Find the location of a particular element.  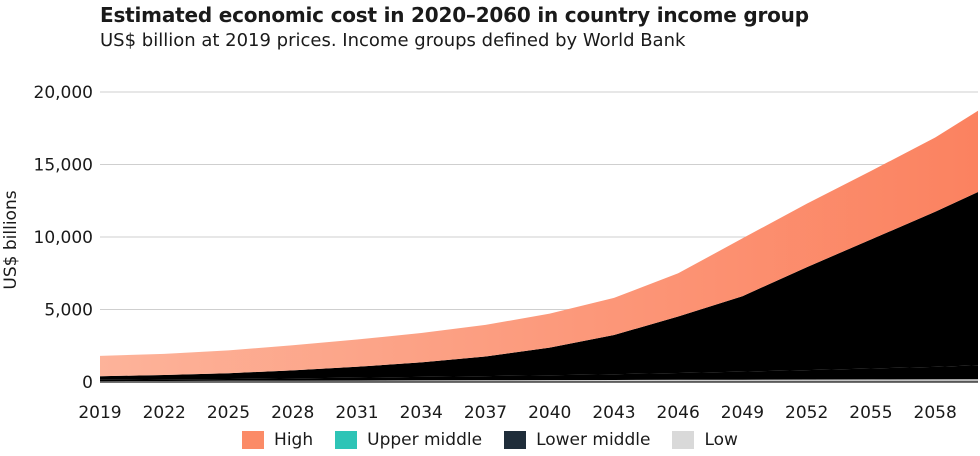

legend-item-low: Low is located at coordinates (705, 440).